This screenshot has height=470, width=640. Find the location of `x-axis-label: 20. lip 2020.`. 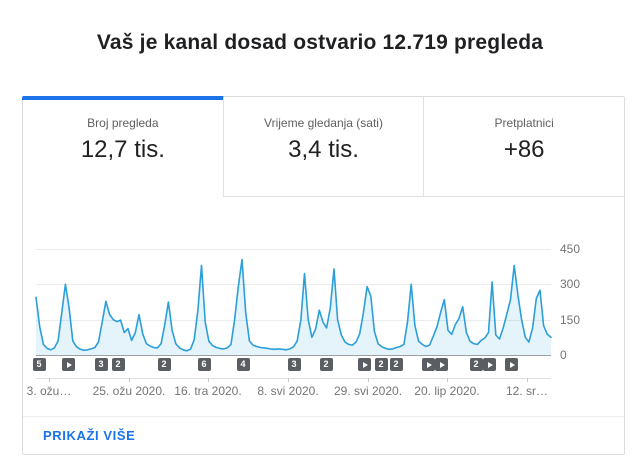

x-axis-label: 20. lip 2020. is located at coordinates (447, 391).